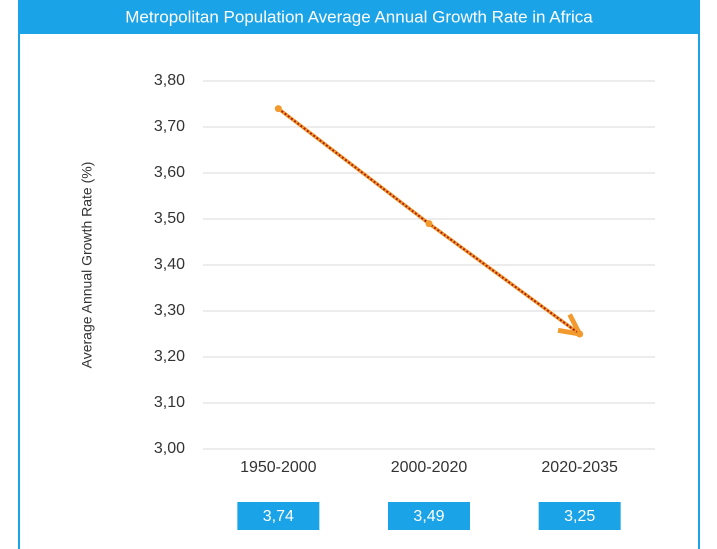 The image size is (717, 549). I want to click on value-label: 3,74, so click(278, 516).